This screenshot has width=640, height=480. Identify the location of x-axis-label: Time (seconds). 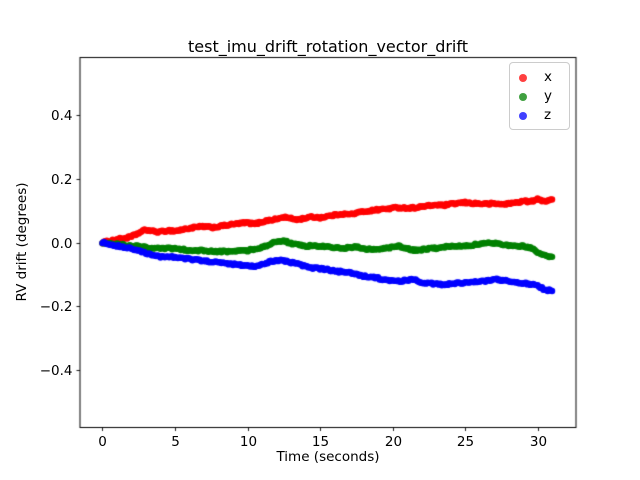
(328, 457).